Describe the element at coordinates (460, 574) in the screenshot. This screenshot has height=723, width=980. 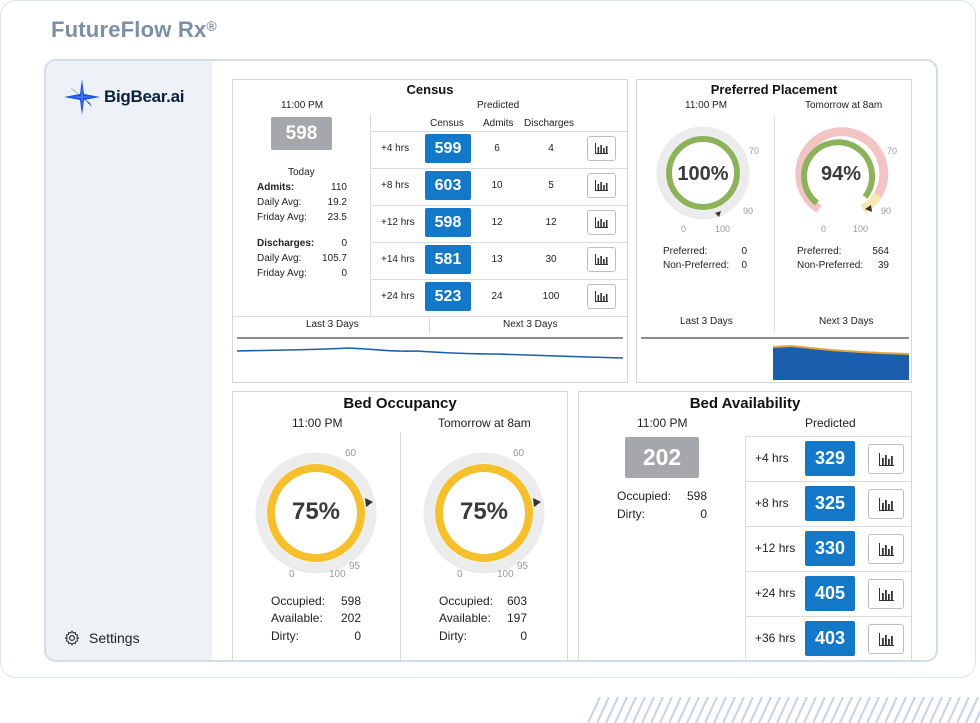
I see `occupancy-right-tick-0: 0` at that location.